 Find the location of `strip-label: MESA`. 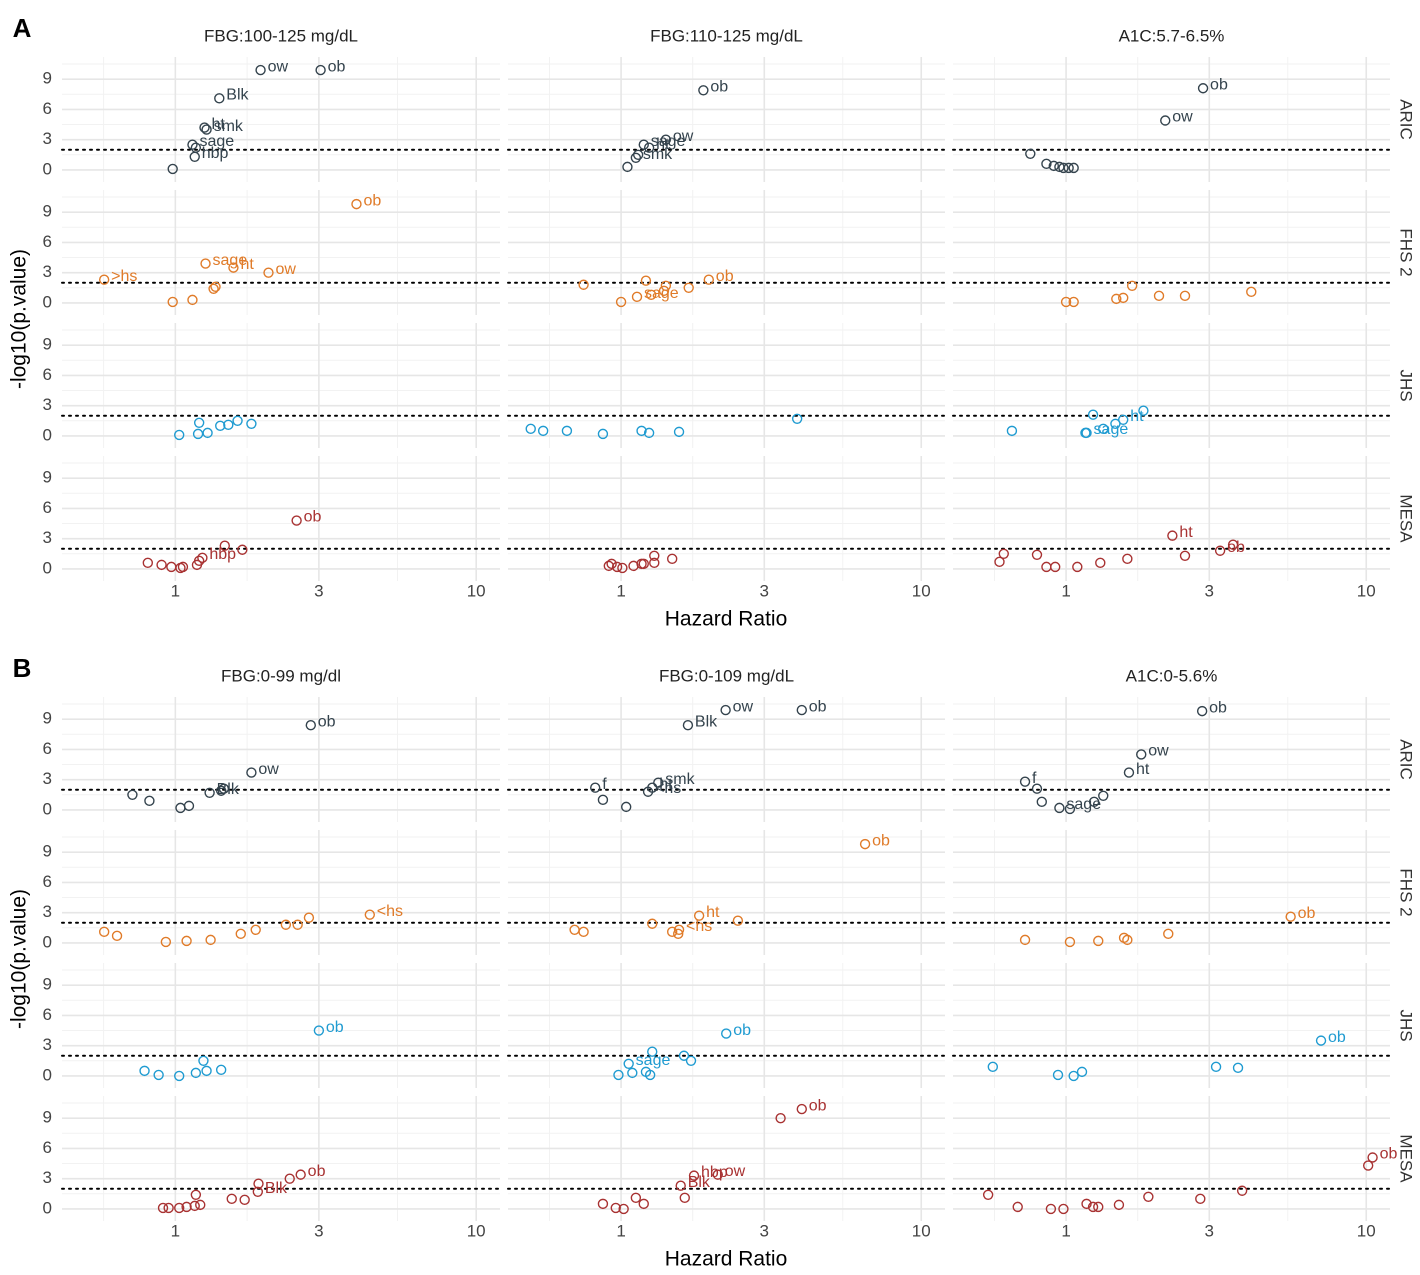

strip-label: MESA is located at coordinates (1406, 518).